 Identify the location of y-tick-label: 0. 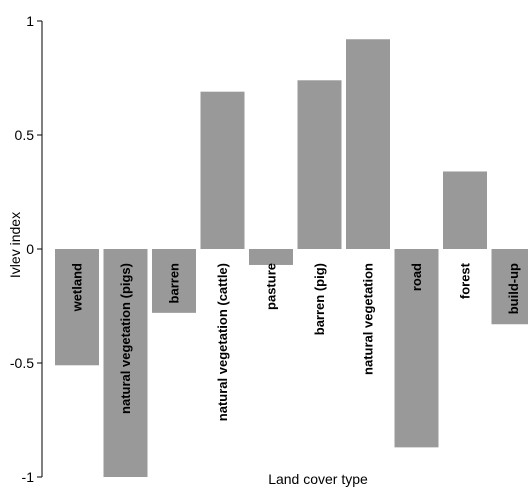
(30, 249).